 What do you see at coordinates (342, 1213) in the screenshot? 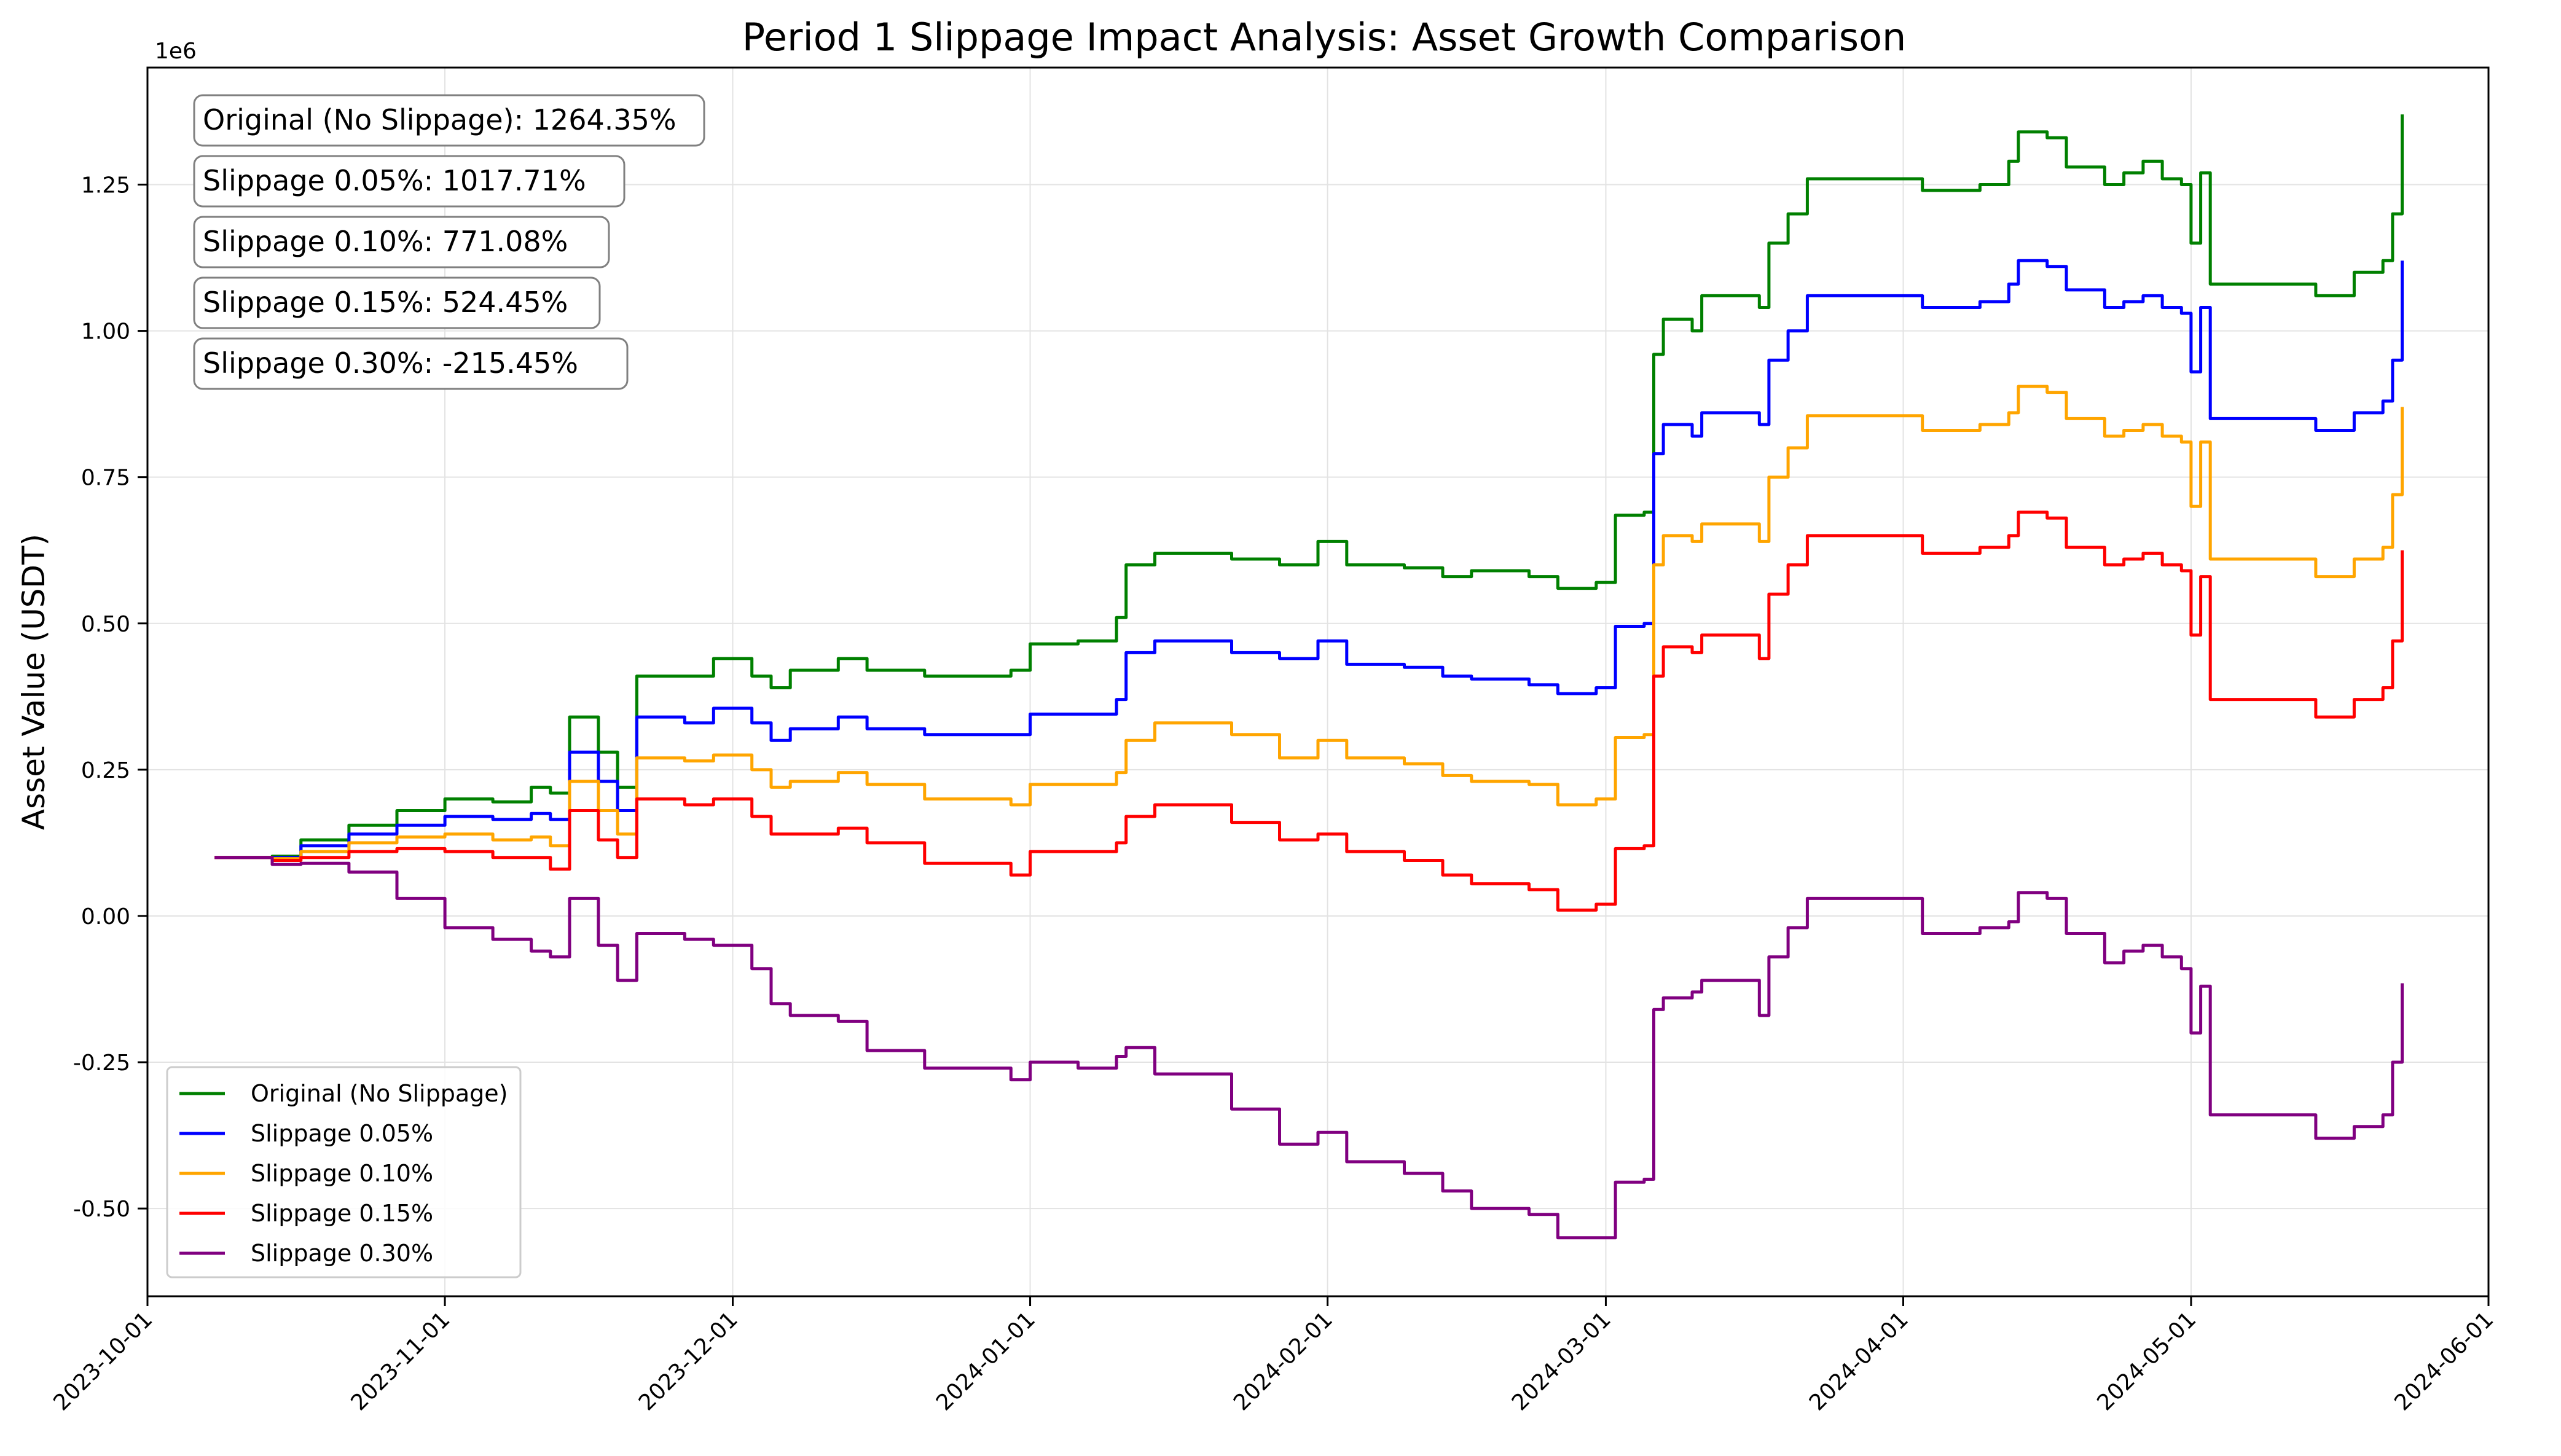
I see `legend-label: Slippage 0.15%` at bounding box center [342, 1213].